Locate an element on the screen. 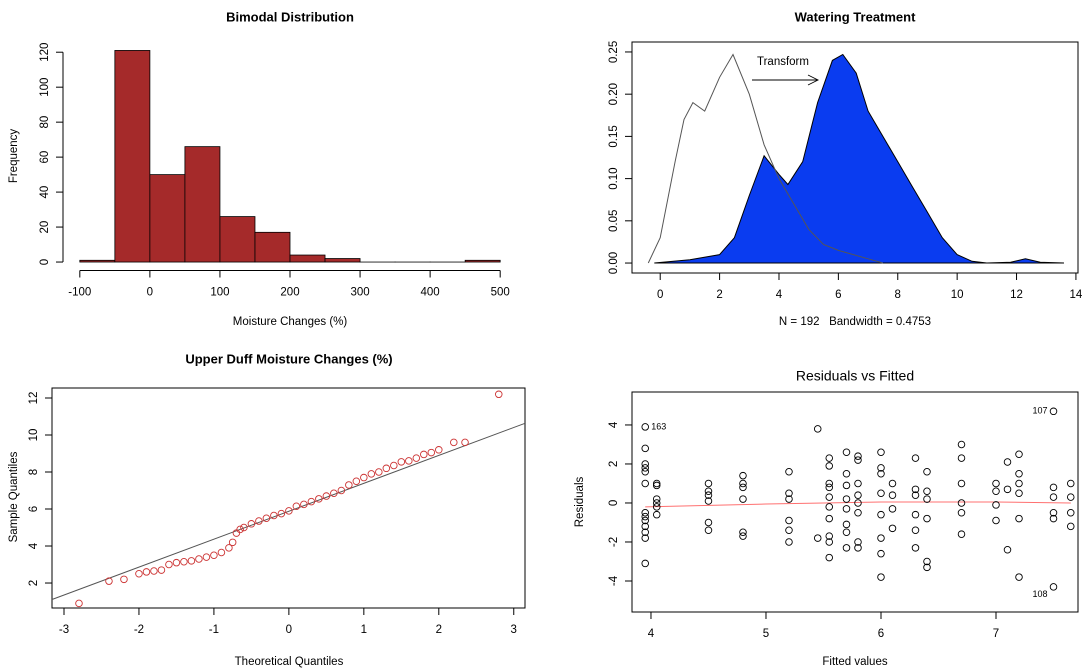 The height and width of the screenshot is (671, 1083). x-tick-label: 4 is located at coordinates (651, 634).